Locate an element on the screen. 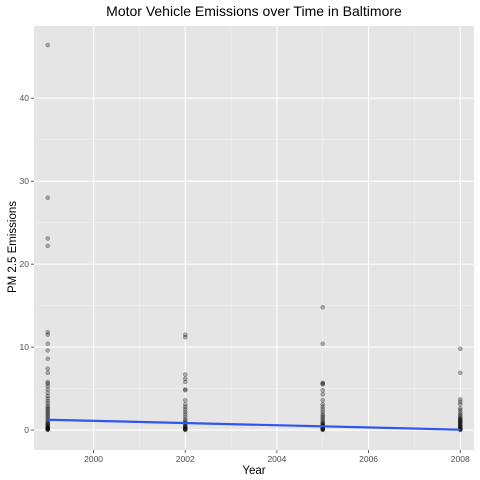 The width and height of the screenshot is (480, 480). x-axis-title: Year is located at coordinates (253, 471).